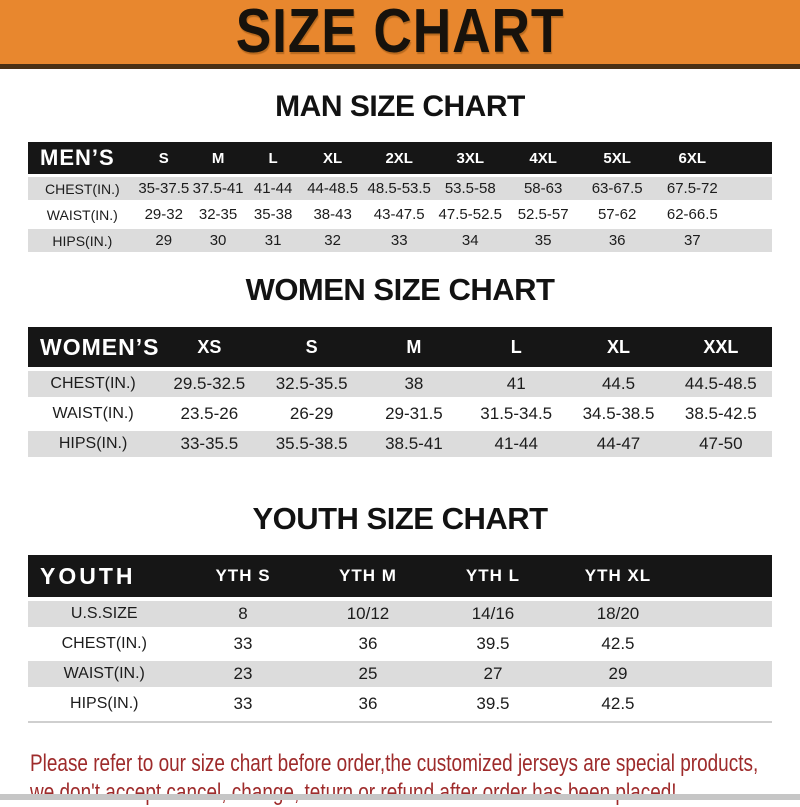  What do you see at coordinates (618, 413) in the screenshot?
I see `cell-value: 34.5-38.5` at bounding box center [618, 413].